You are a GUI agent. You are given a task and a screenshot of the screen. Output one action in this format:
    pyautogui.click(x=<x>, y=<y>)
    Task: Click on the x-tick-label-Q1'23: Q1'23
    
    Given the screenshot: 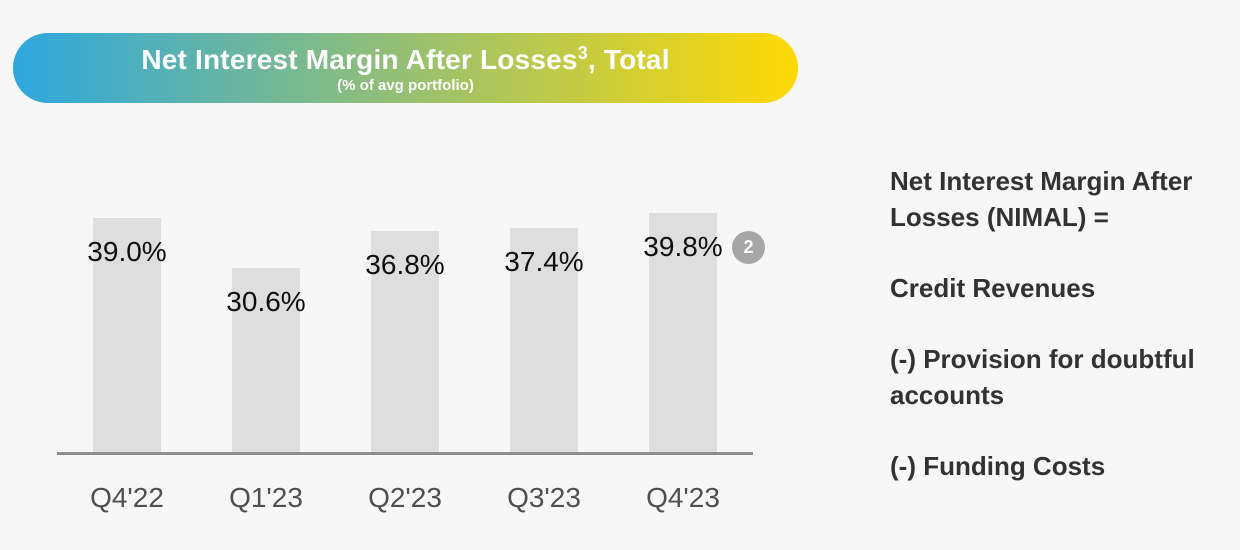 What is the action you would take?
    pyautogui.click(x=266, y=497)
    